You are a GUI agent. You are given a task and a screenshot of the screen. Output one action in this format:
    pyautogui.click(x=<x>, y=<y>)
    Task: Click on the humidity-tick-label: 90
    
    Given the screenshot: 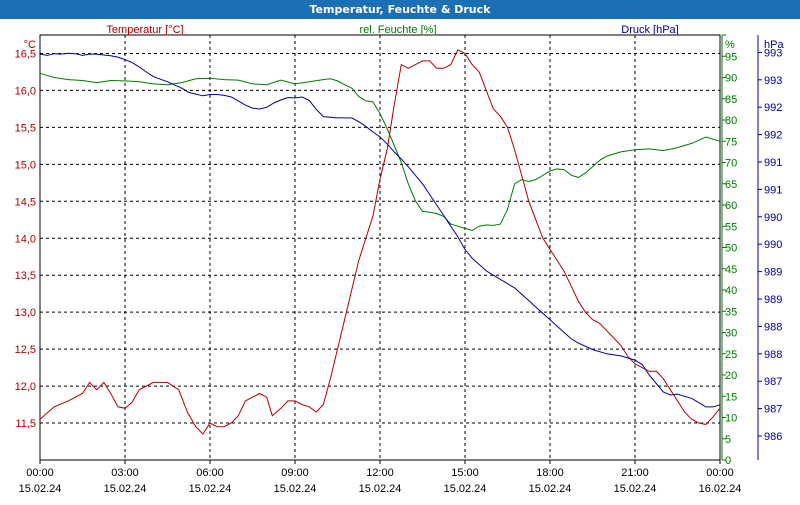 What is the action you would take?
    pyautogui.click(x=731, y=79)
    